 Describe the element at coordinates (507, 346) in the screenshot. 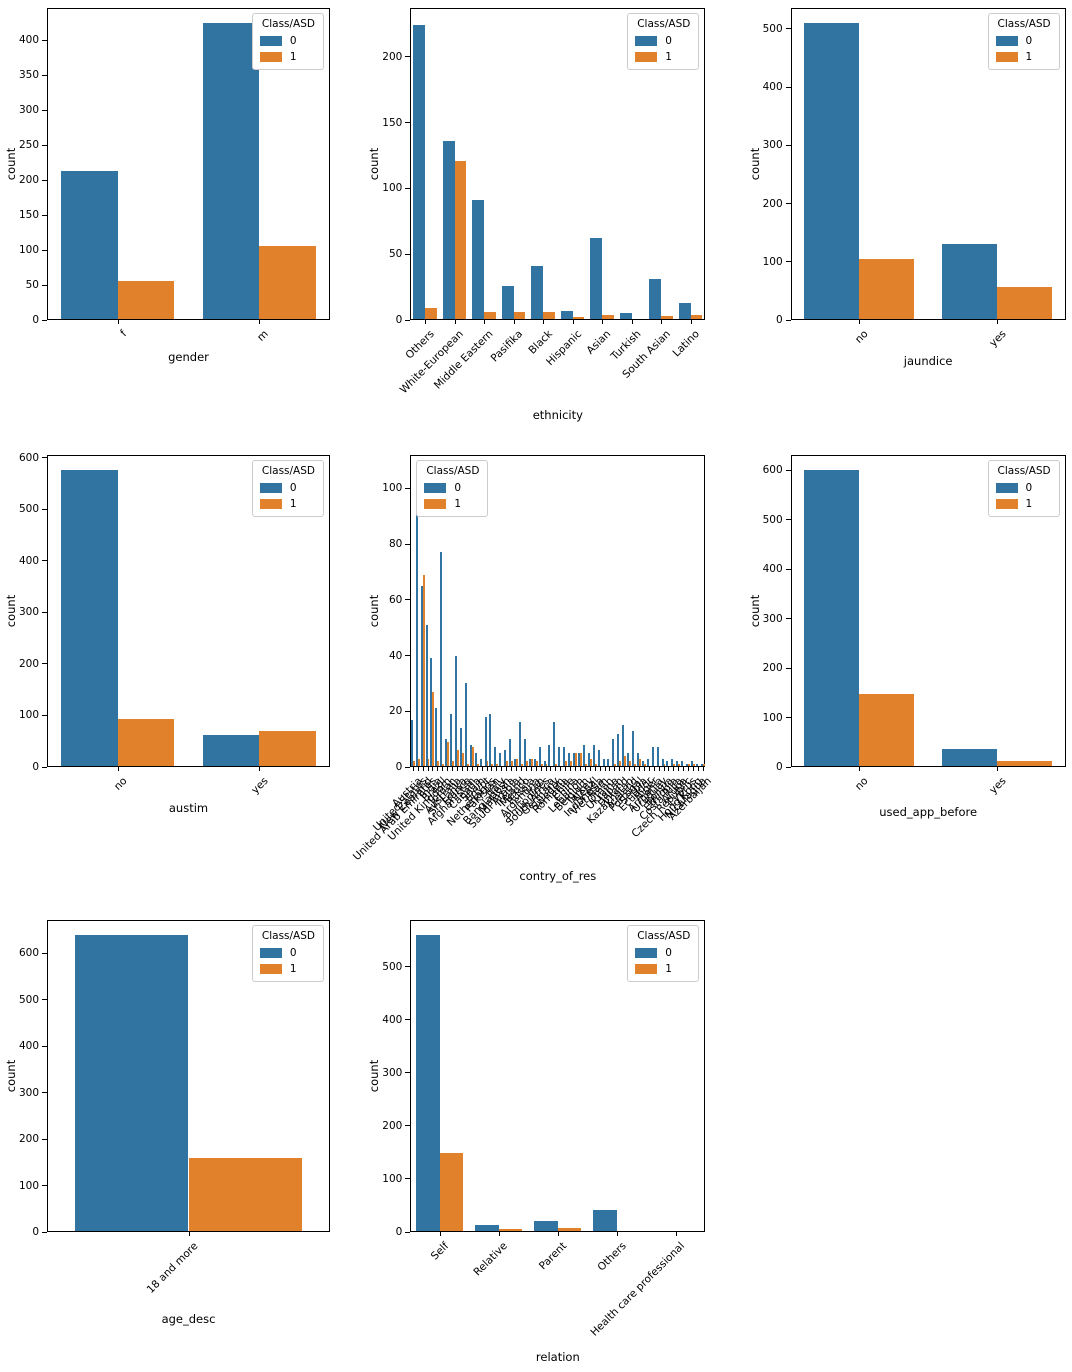

I see `x-tick-label: Pasifika` at that location.